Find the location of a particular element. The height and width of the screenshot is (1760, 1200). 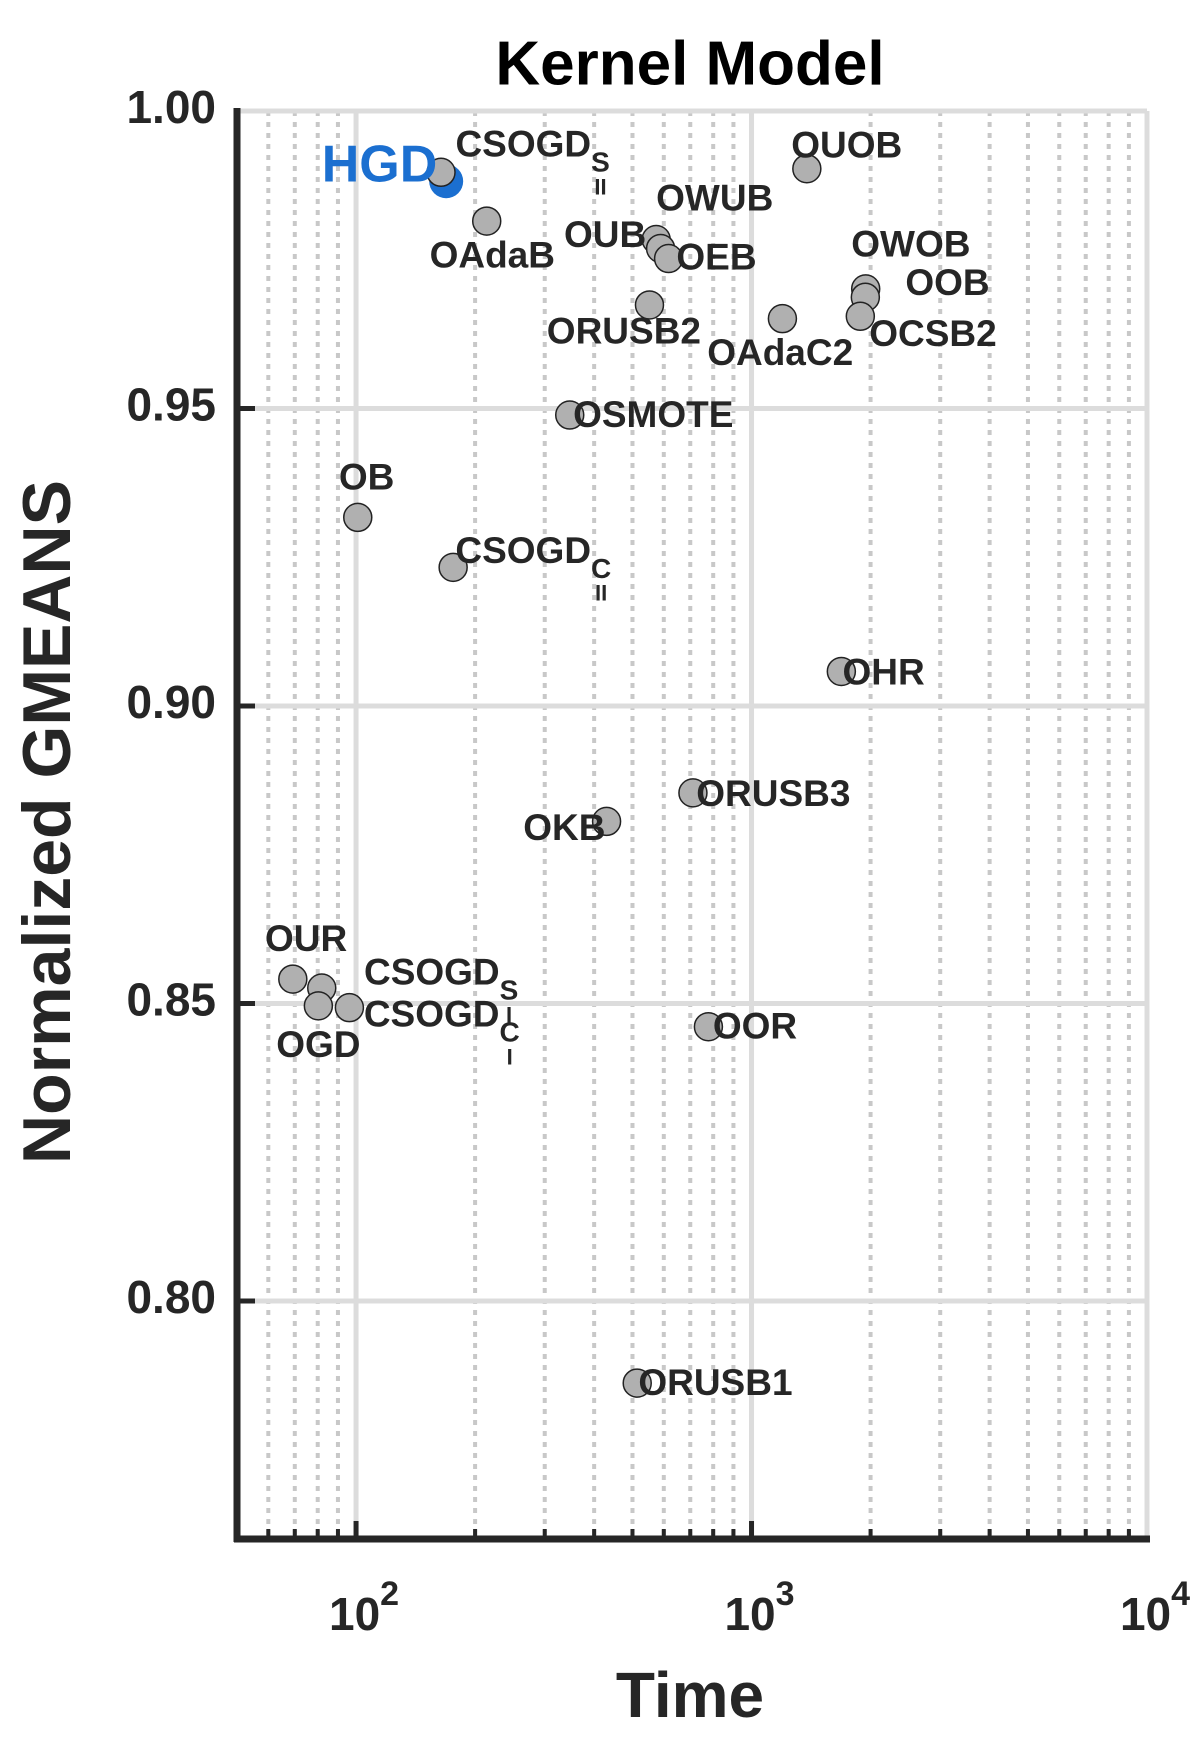

x-tick-label: 10³ is located at coordinates (759, 1607).